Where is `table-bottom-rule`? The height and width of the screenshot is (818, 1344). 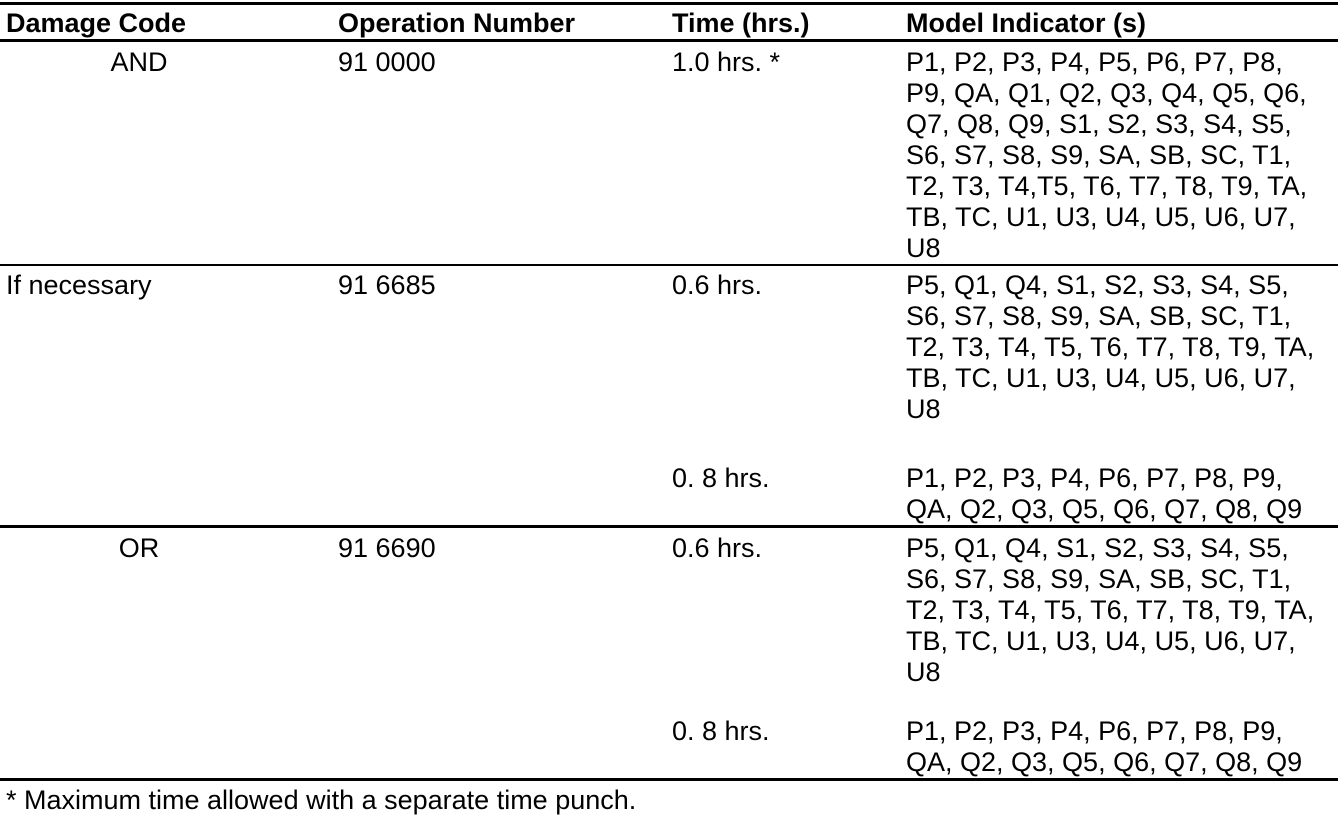
table-bottom-rule is located at coordinates (669, 779).